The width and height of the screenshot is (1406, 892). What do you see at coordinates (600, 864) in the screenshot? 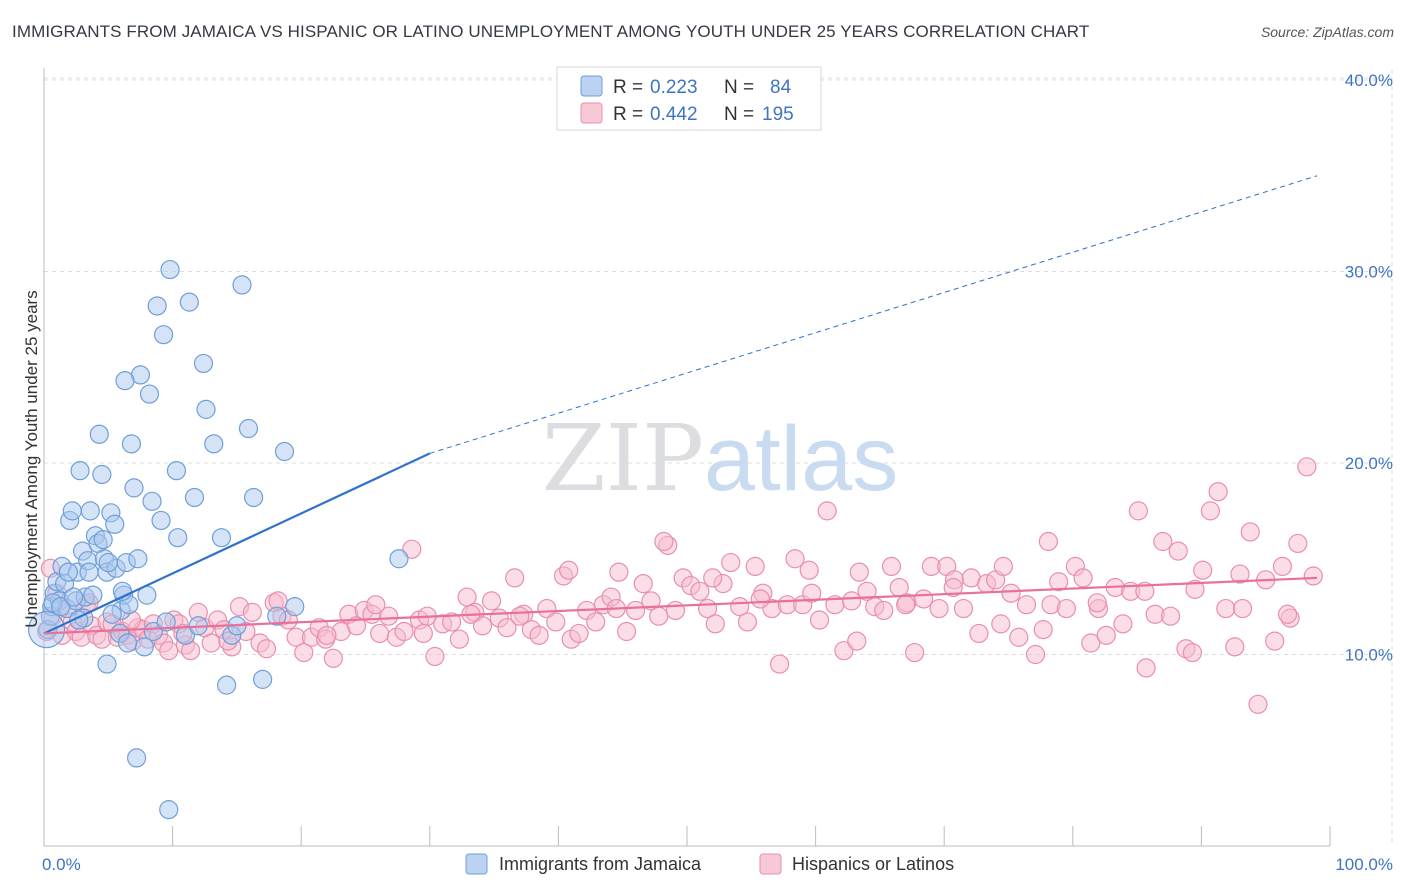
I see `bottom-legend-label-jamaica: Immigrants from Jamaica` at bounding box center [600, 864].